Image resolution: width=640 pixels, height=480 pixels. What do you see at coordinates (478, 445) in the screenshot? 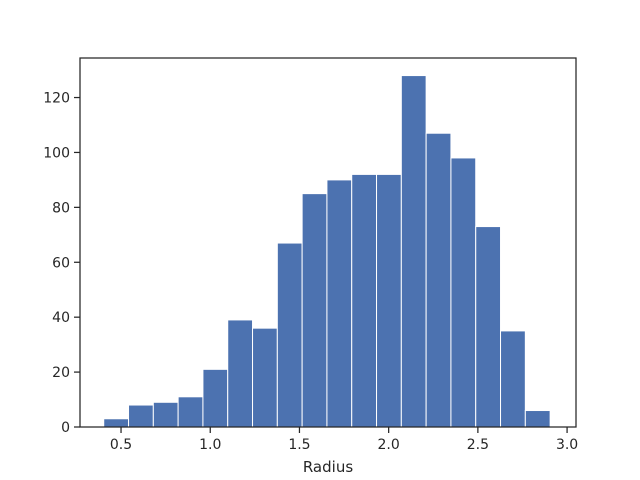
I see `x-tick-label: 2.5` at bounding box center [478, 445].